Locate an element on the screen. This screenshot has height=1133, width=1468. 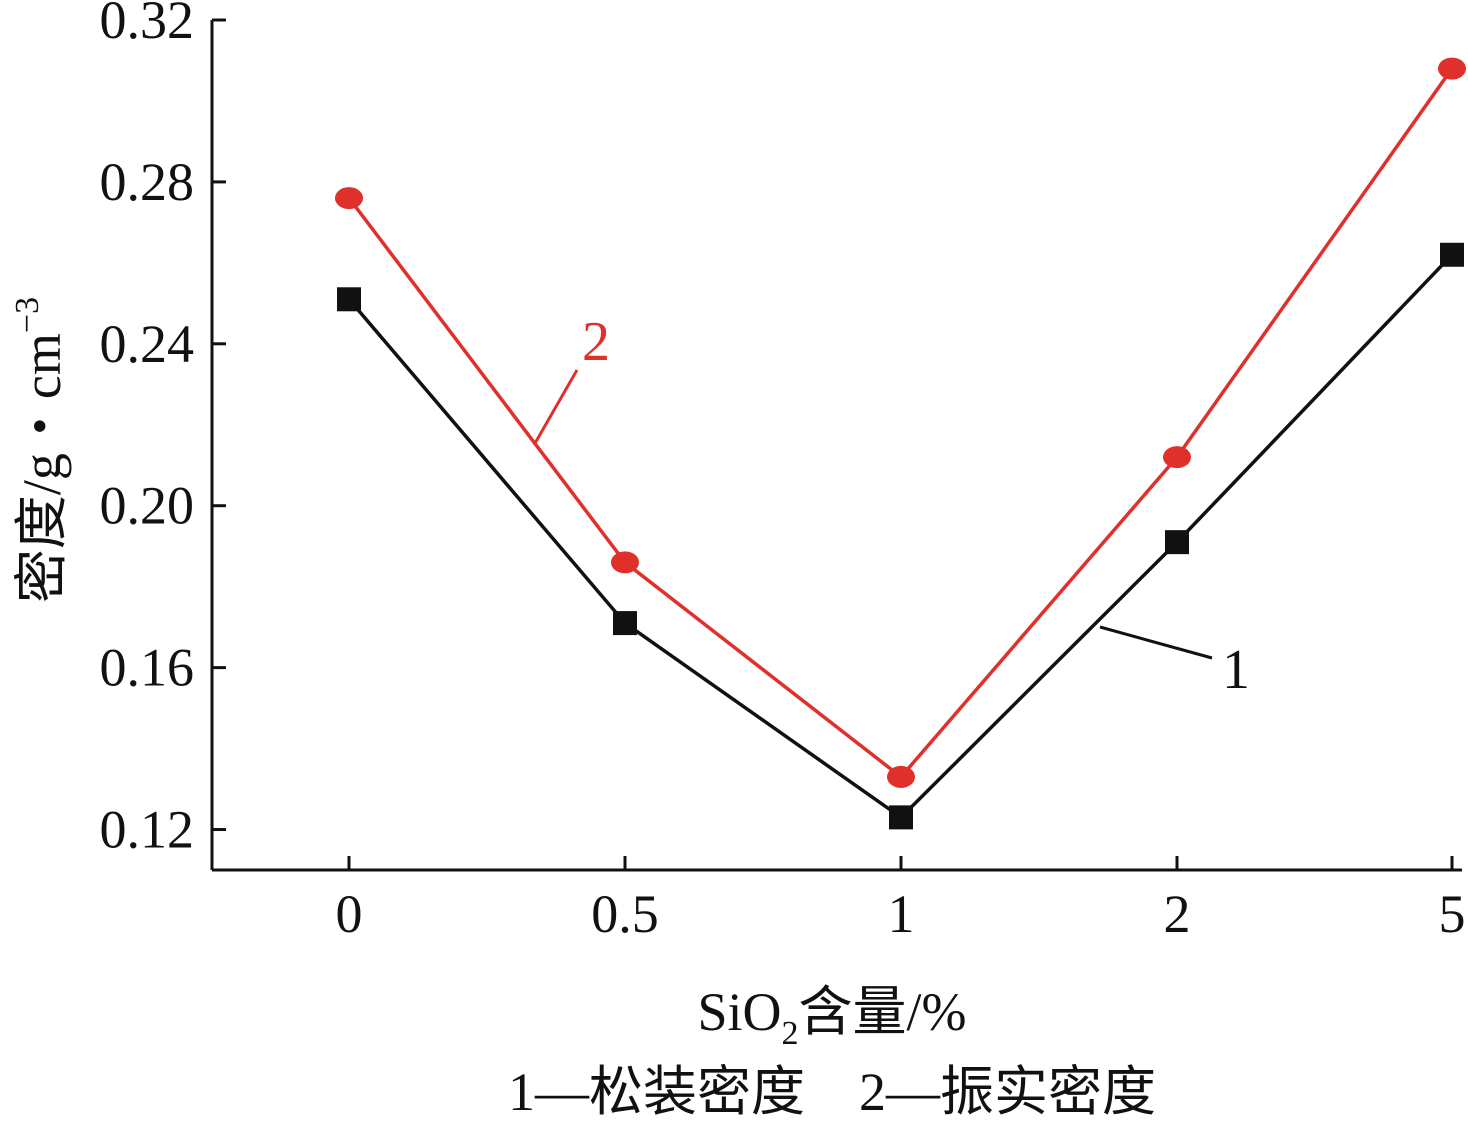
x-axis-label: SiO2含量/% is located at coordinates (831, 1017).